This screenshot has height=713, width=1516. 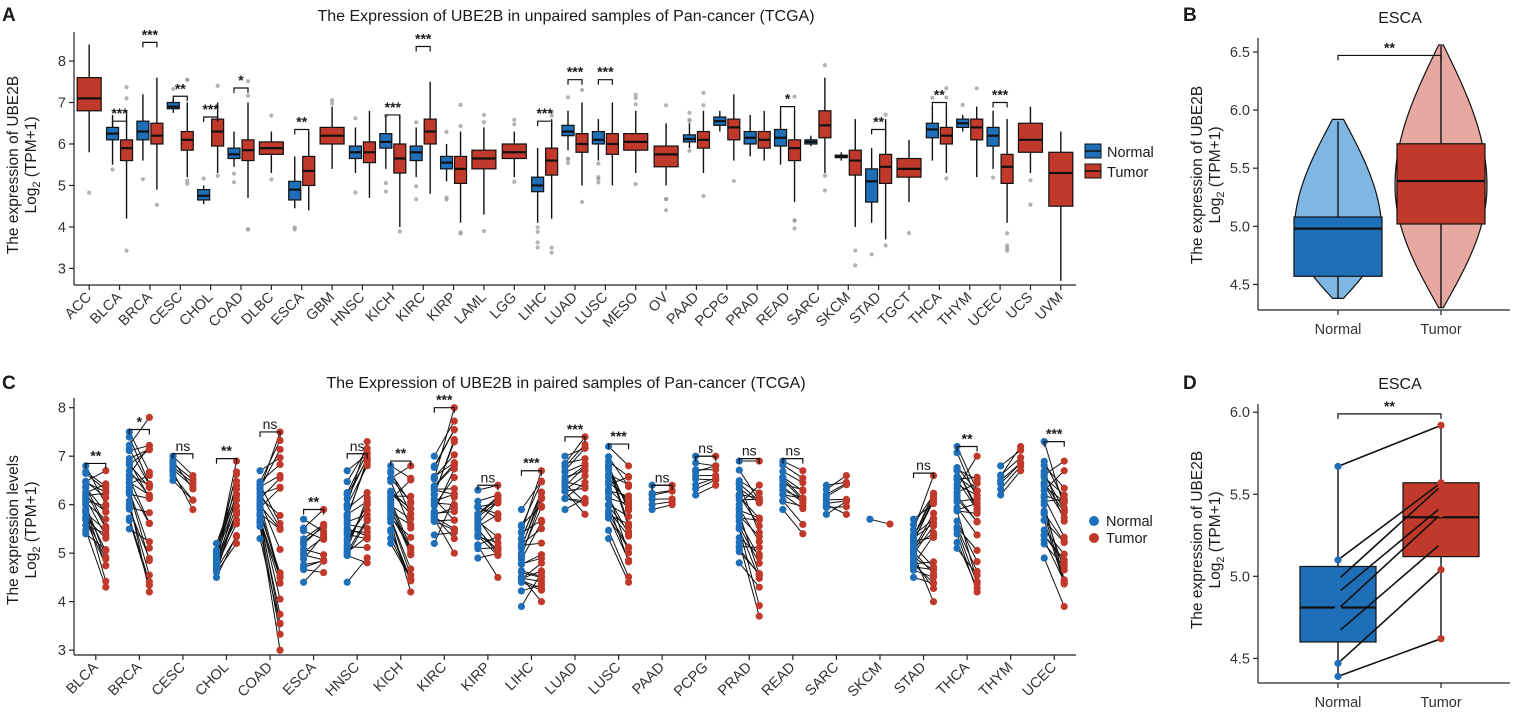 I want to click on panel-a-ylabel-line2: Log2 (TPM+1), so click(x=33, y=164).